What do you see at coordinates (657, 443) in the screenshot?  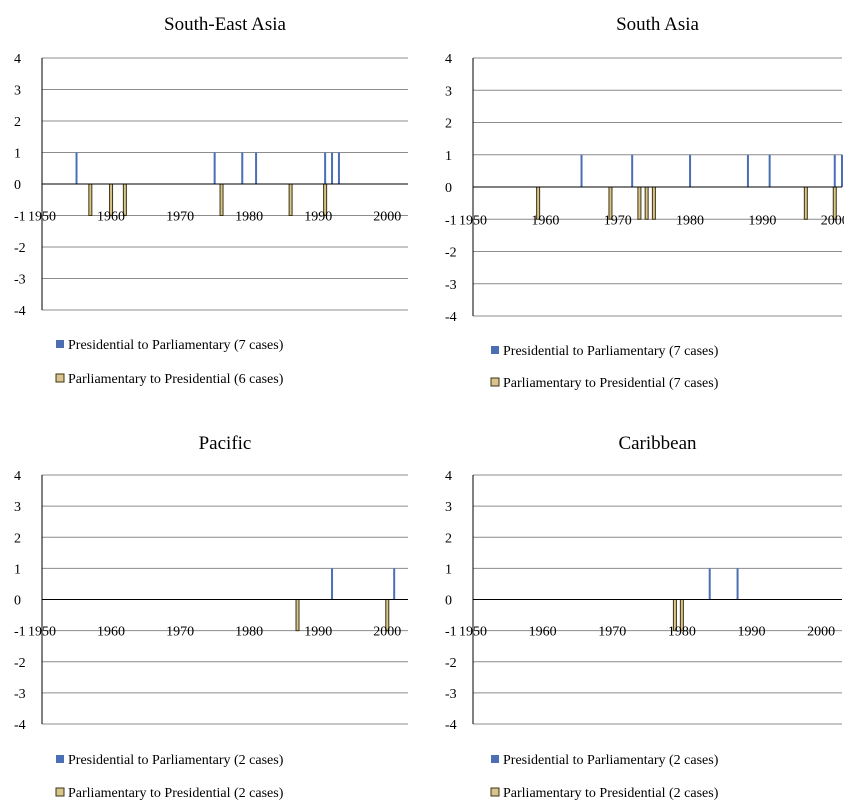 I see `chart-title: Caribbean` at bounding box center [657, 443].